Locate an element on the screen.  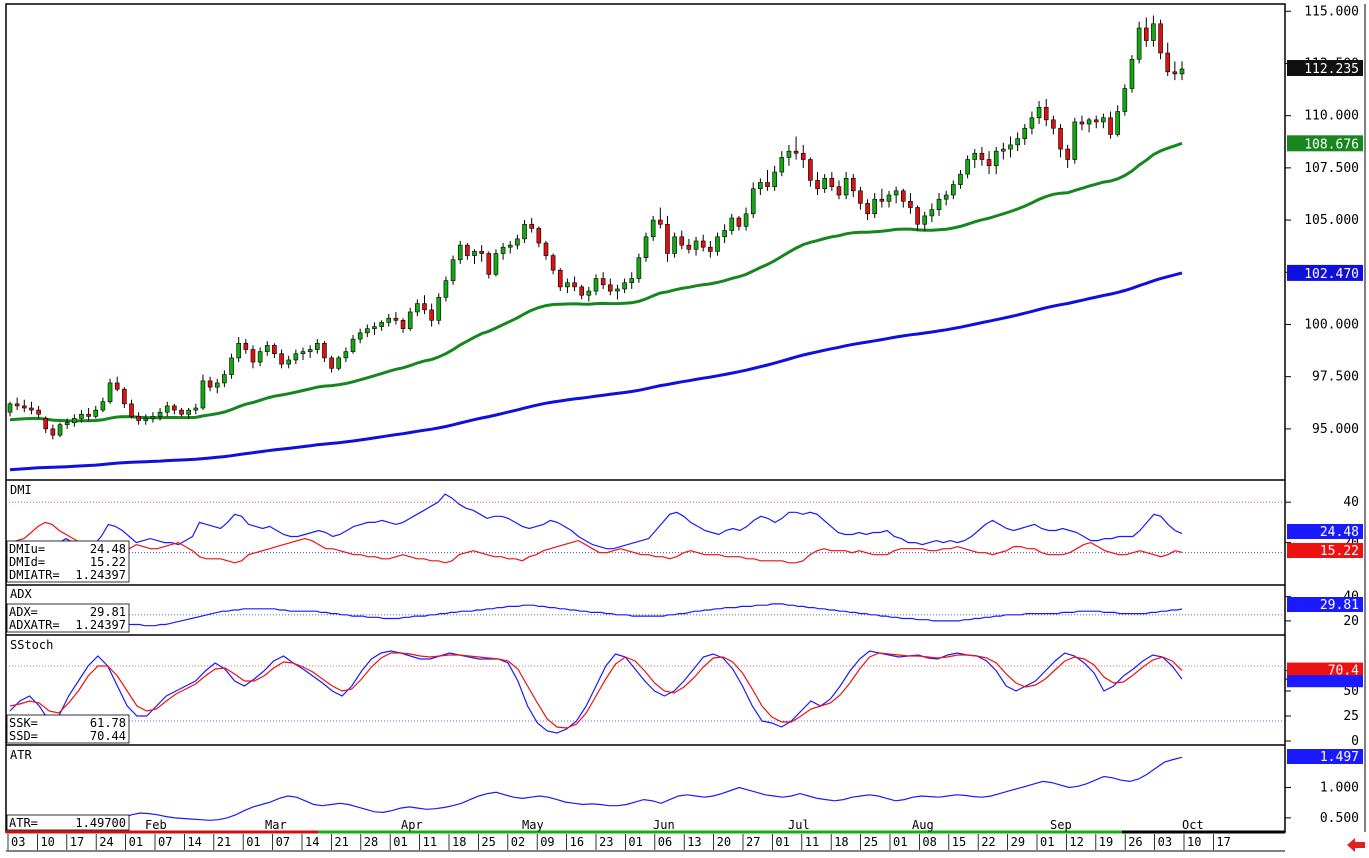
ssk-tag-bg is located at coordinates (1325, 681).